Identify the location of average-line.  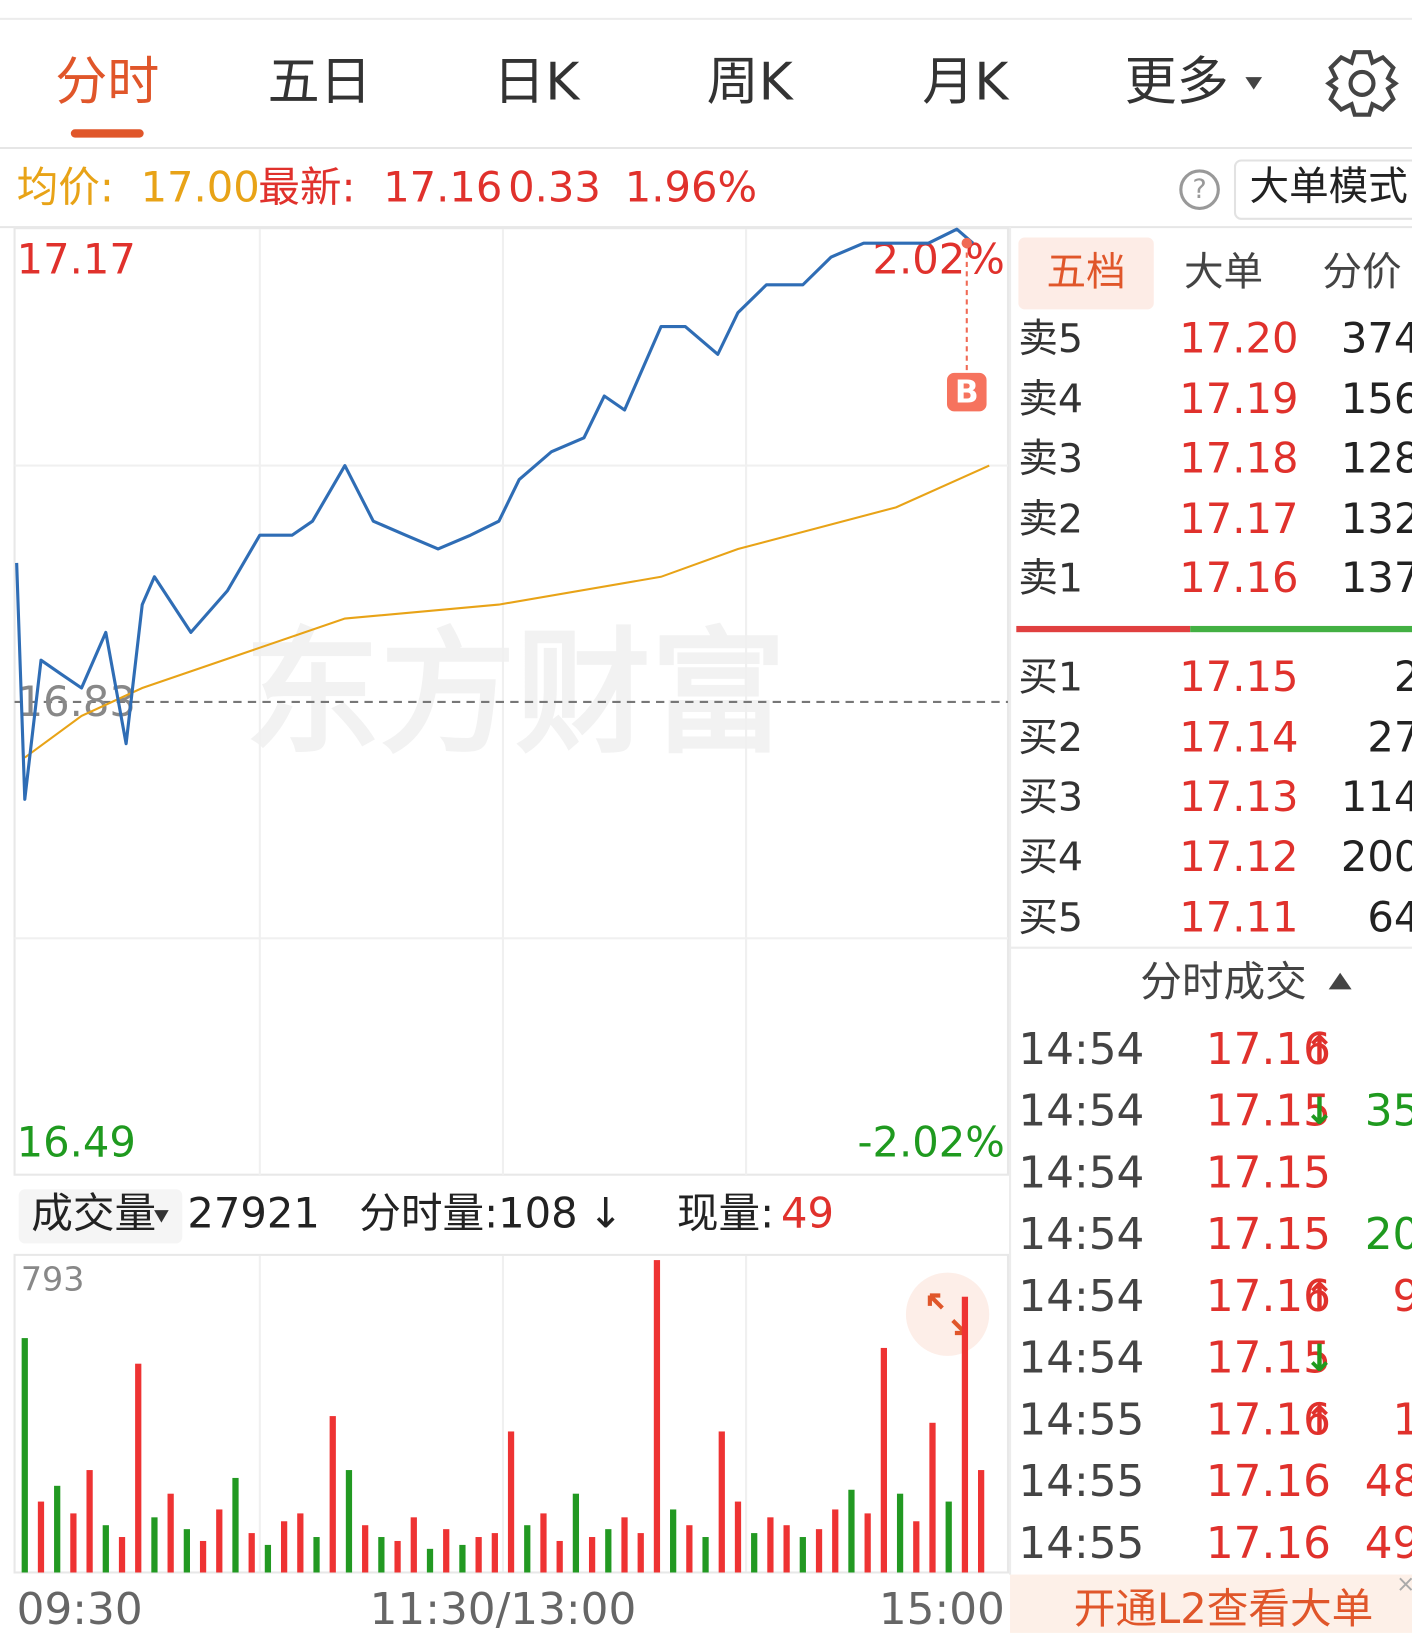
(507, 611).